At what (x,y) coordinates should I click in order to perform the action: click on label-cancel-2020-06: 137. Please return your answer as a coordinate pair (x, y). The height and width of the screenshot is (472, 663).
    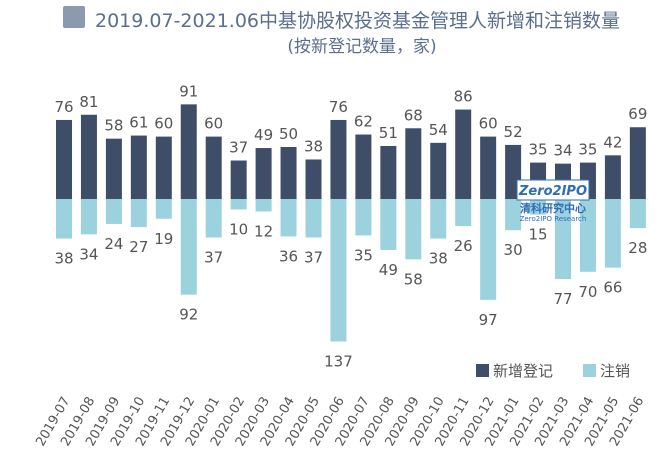
    Looking at the image, I should click on (338, 361).